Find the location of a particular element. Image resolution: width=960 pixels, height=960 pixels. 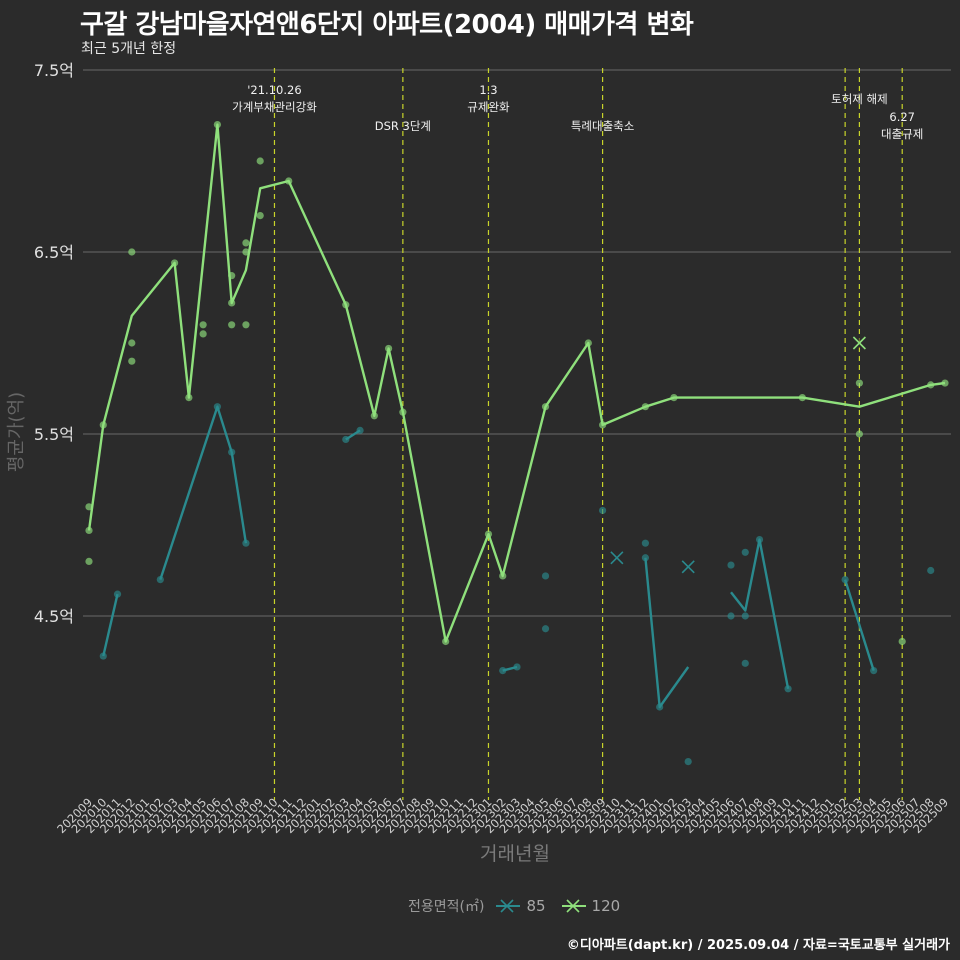

series-120-cross is located at coordinates (859, 343).